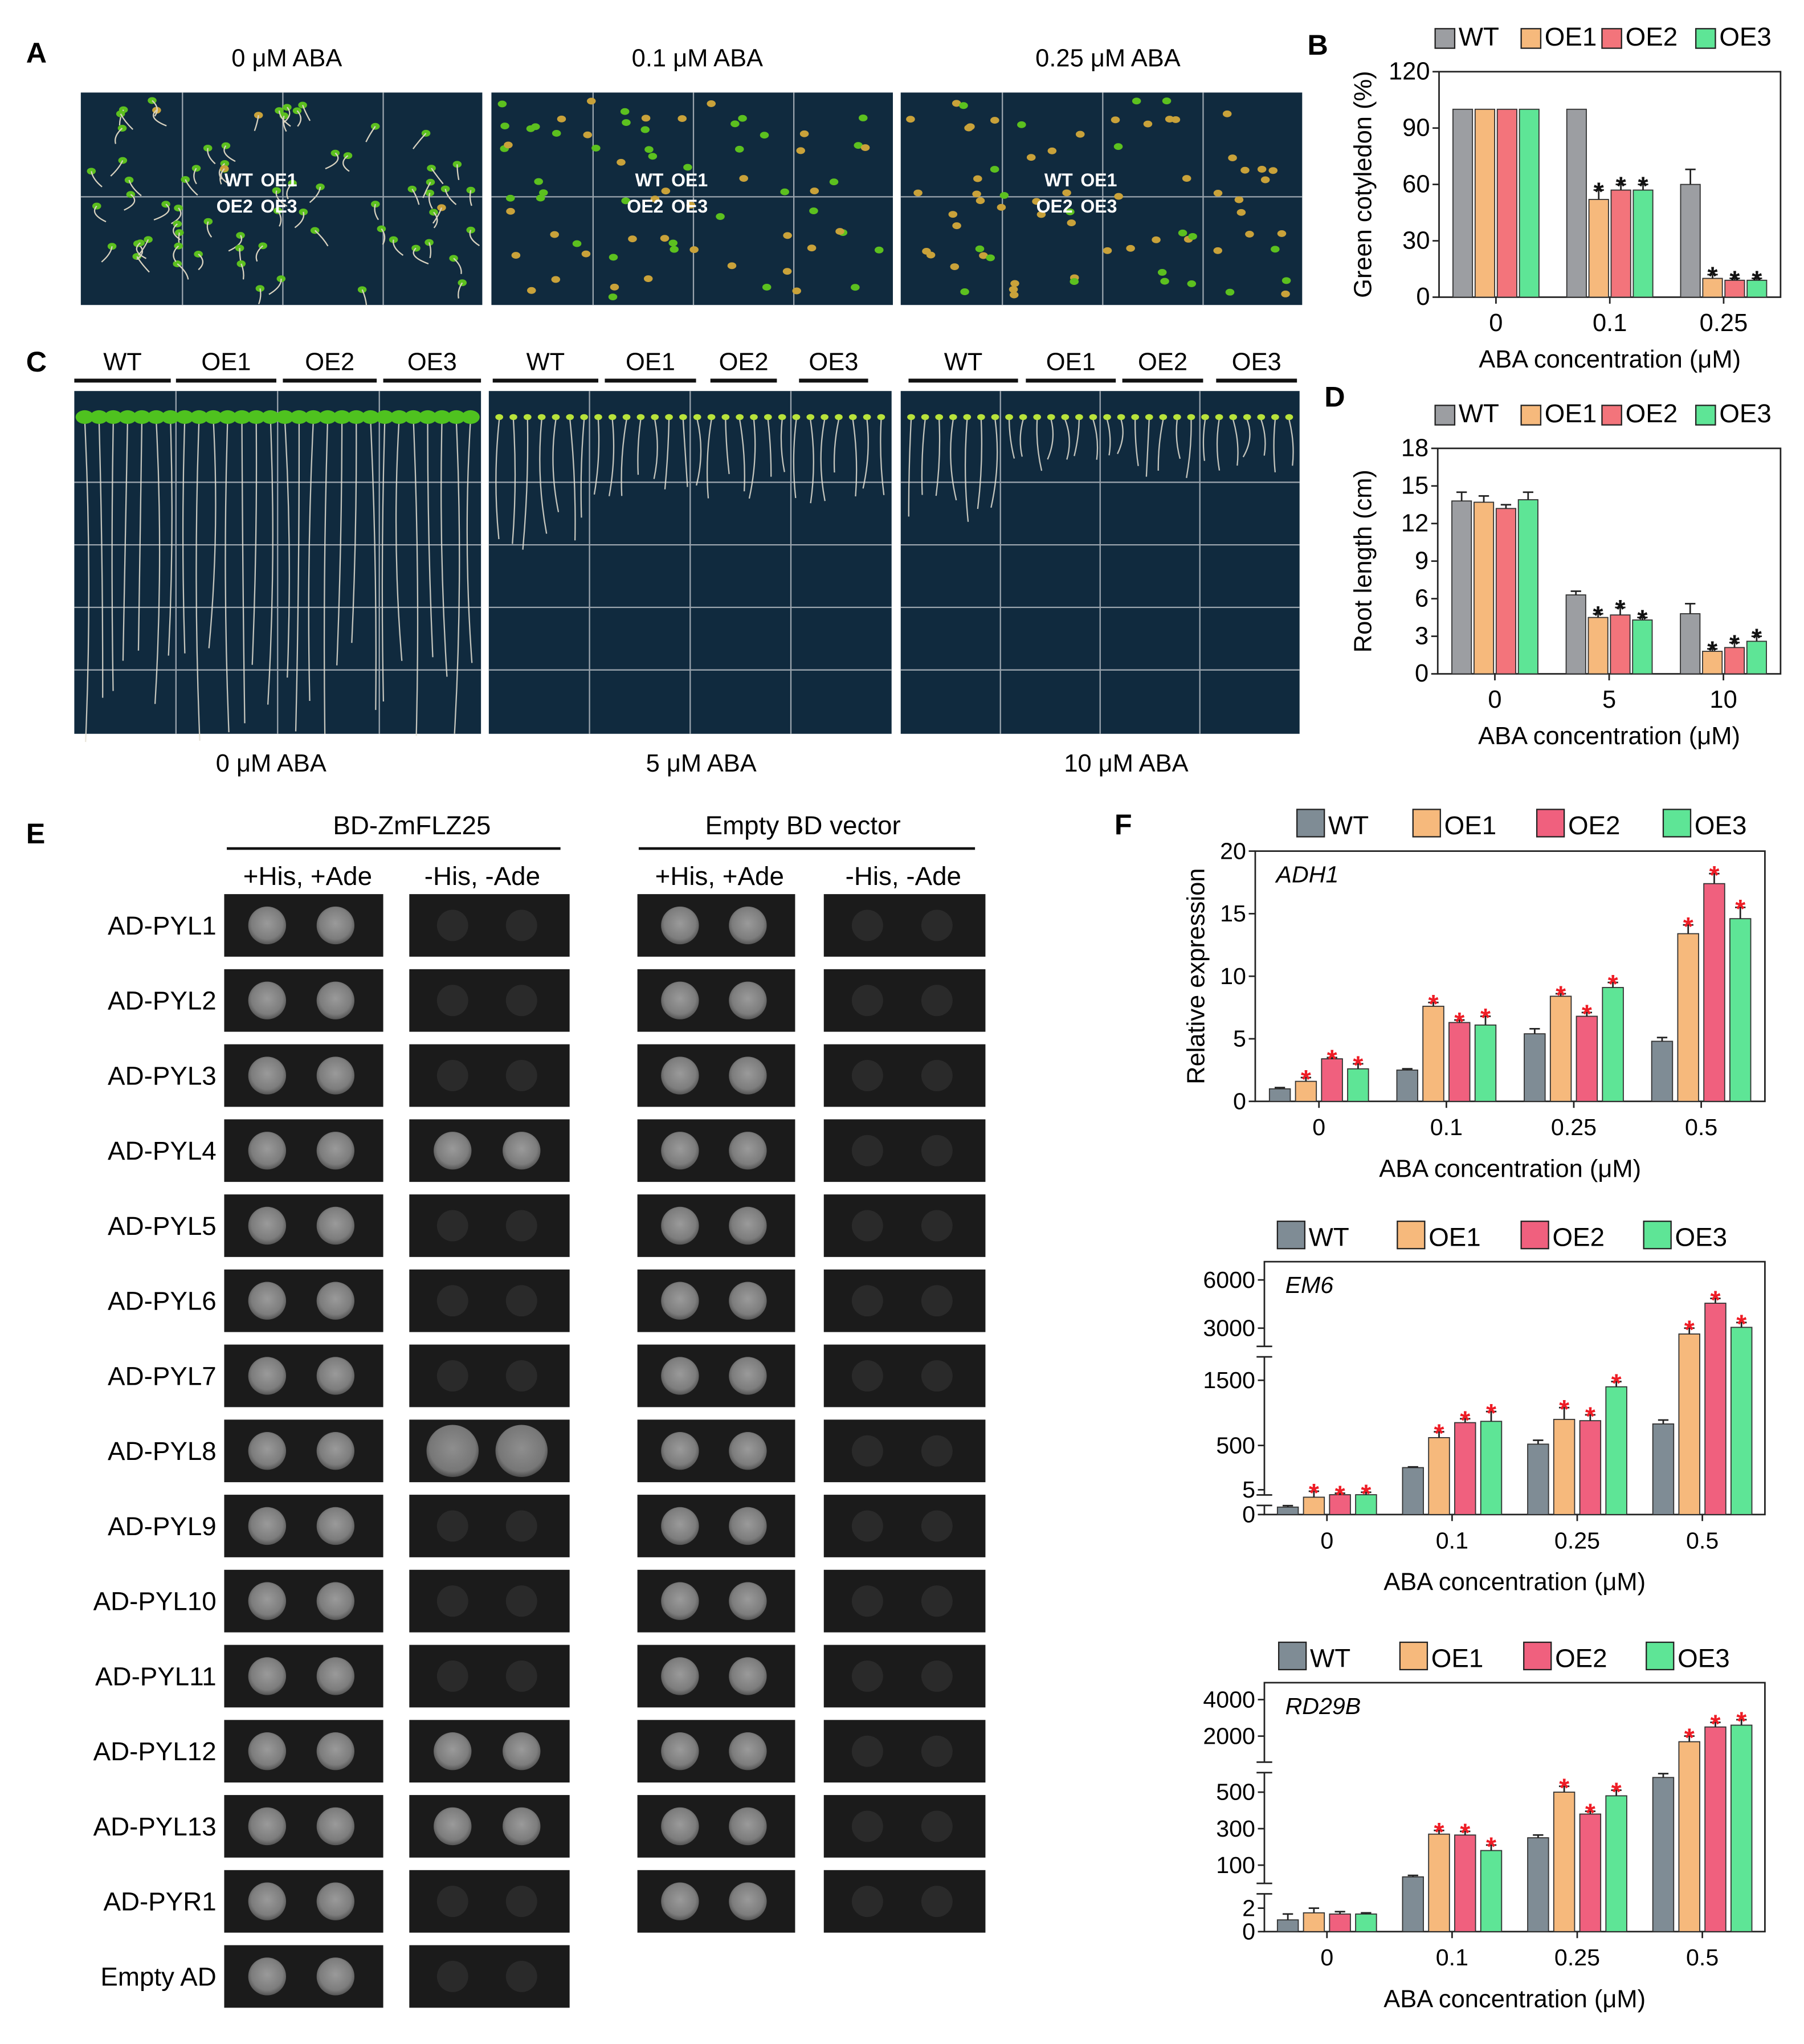  I want to click on header-oe1: OE1, so click(226, 362).